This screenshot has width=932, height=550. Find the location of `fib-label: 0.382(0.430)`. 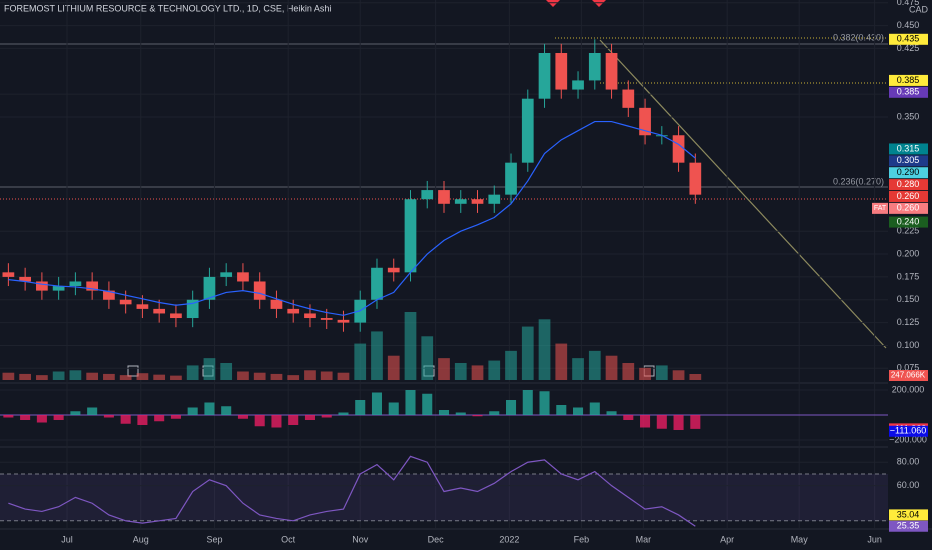

fib-label: 0.382(0.430) is located at coordinates (858, 37).